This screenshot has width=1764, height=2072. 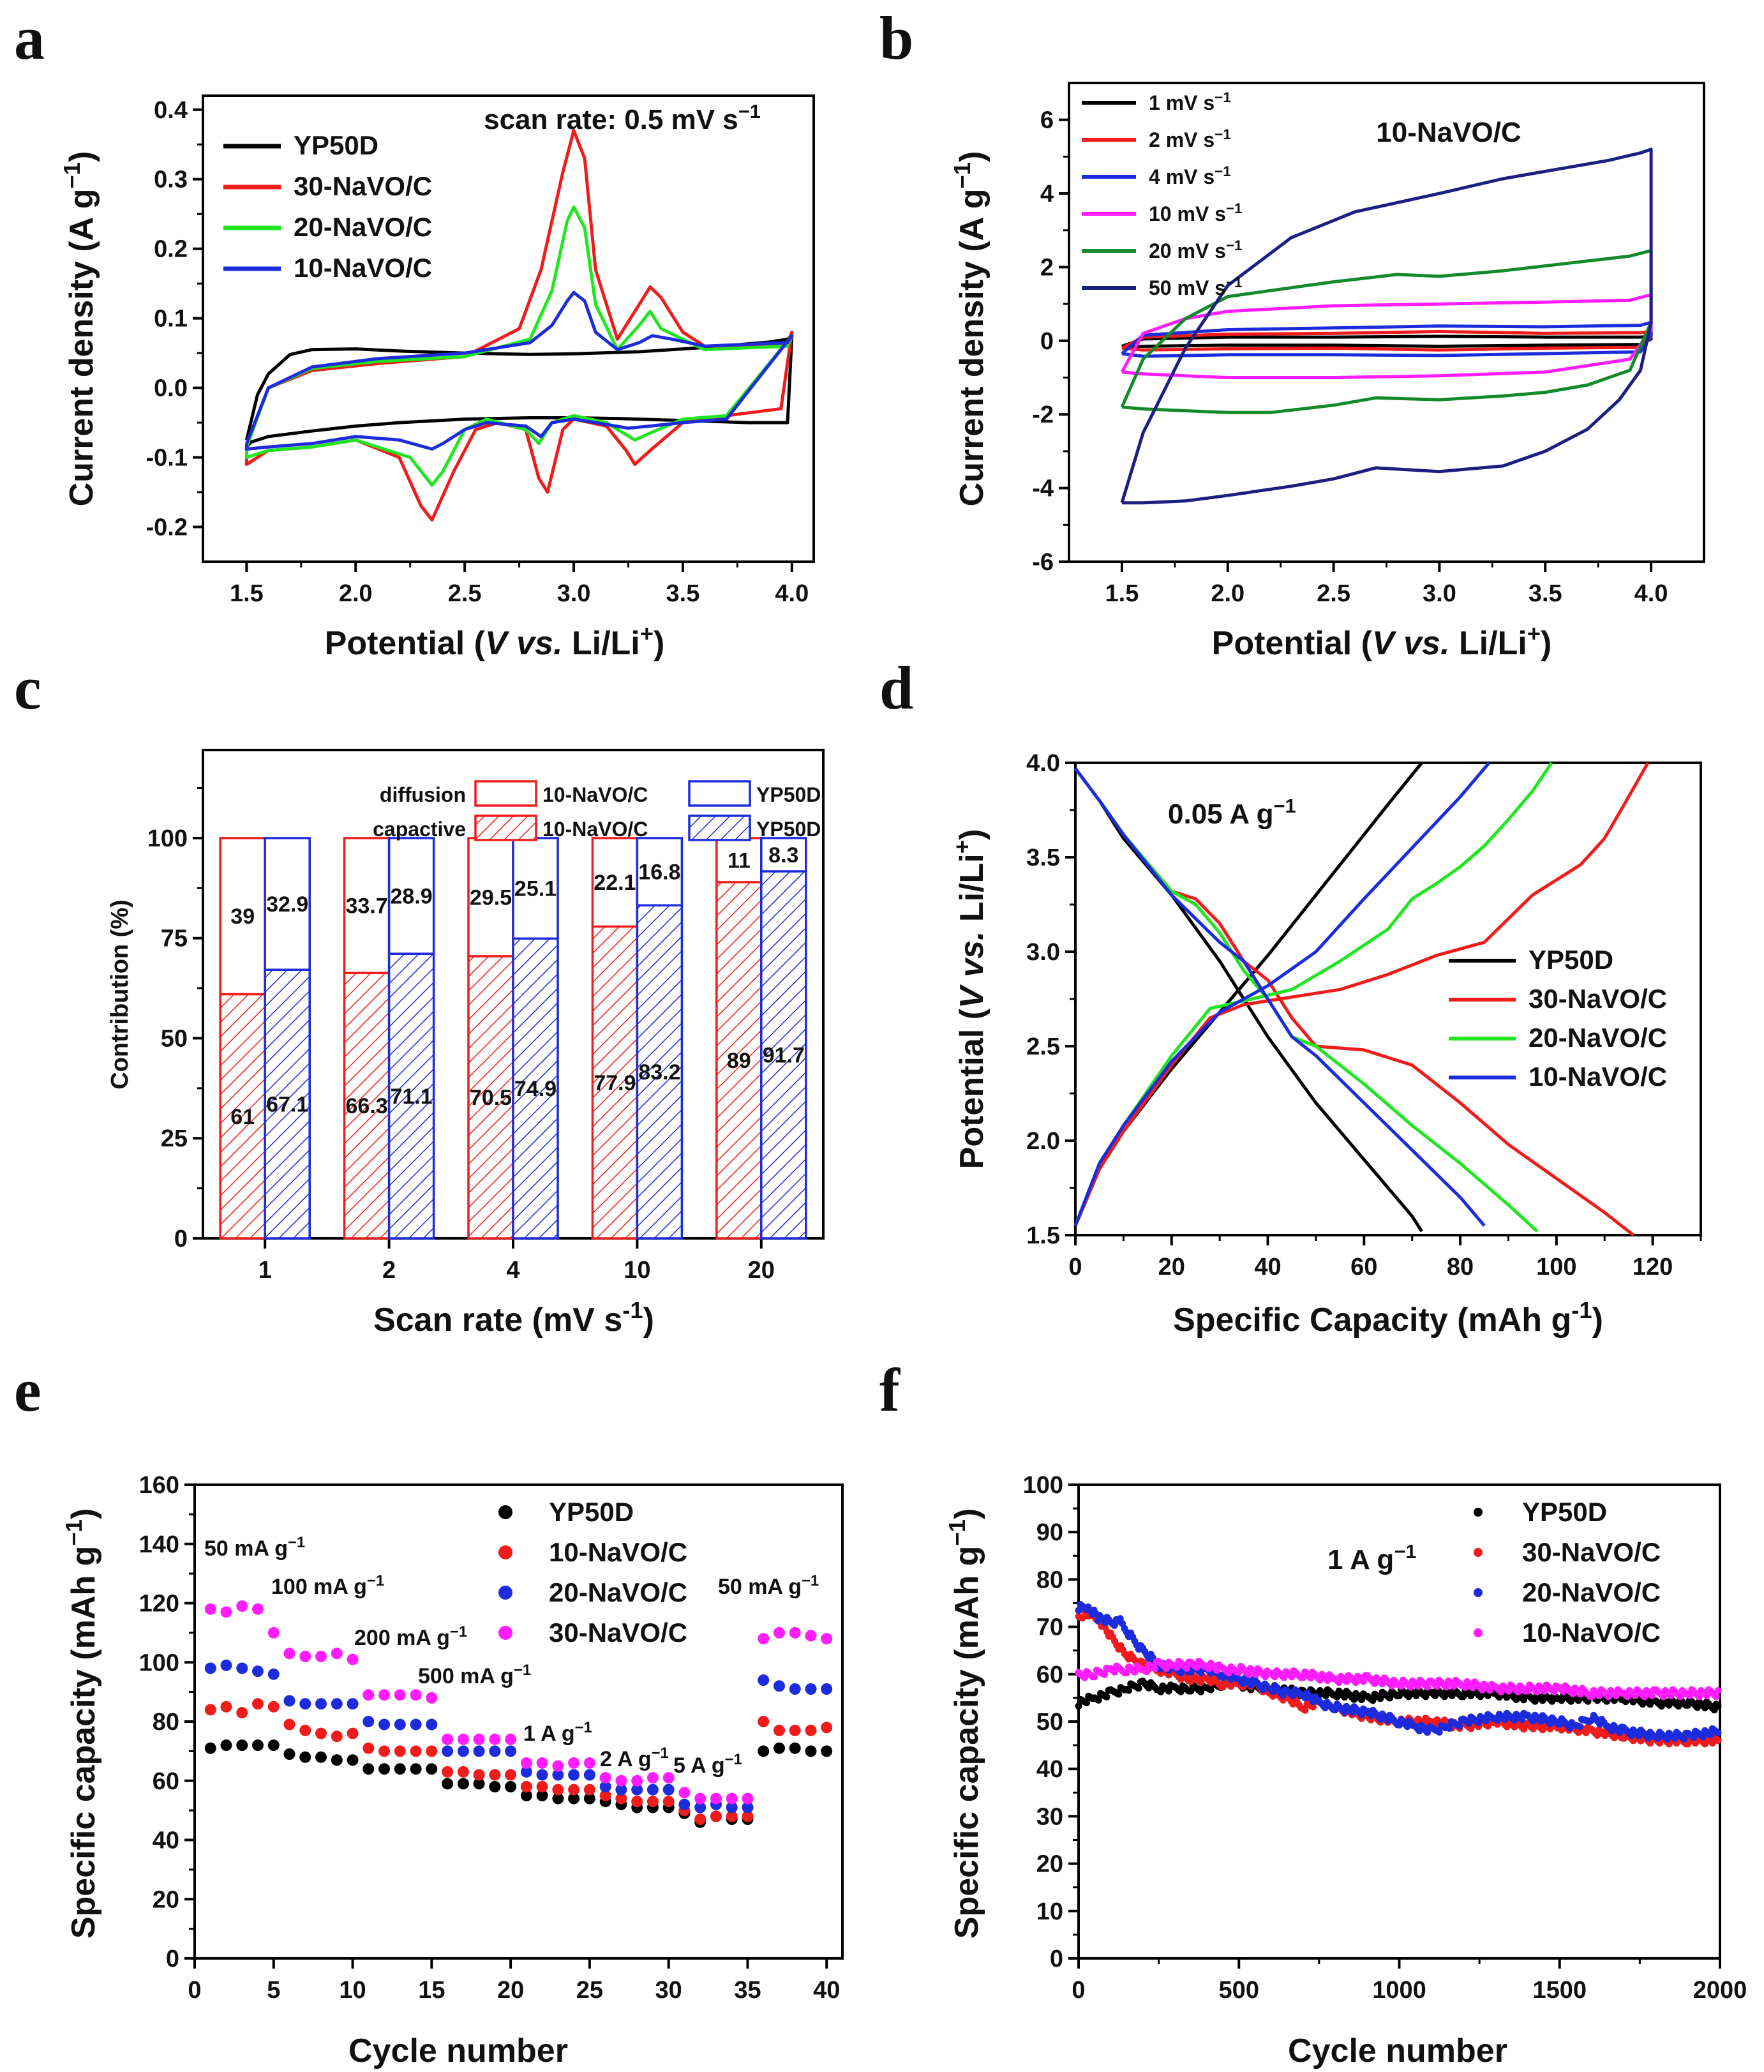 I want to click on chart-c-xlabel-part: -1, so click(x=632, y=1310).